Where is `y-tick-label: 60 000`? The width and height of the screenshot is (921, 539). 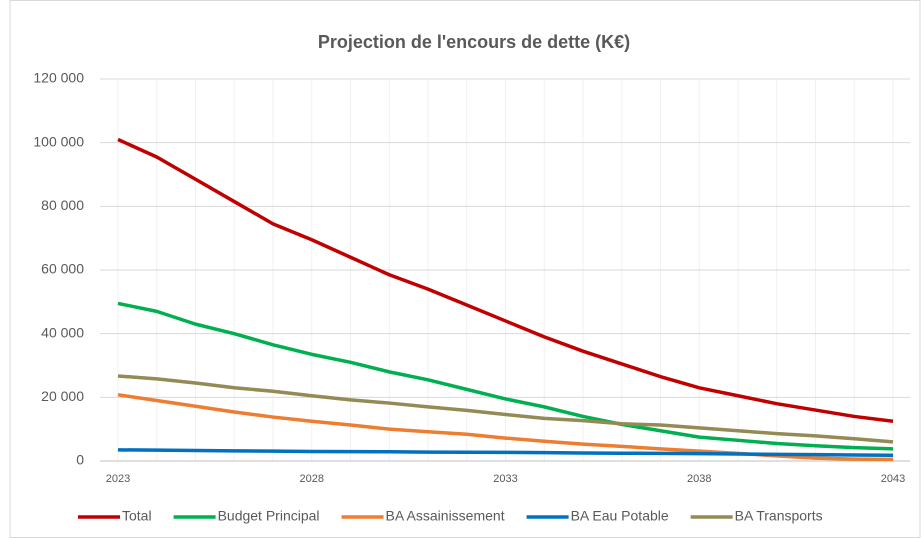
y-tick-label: 60 000 is located at coordinates (62, 269).